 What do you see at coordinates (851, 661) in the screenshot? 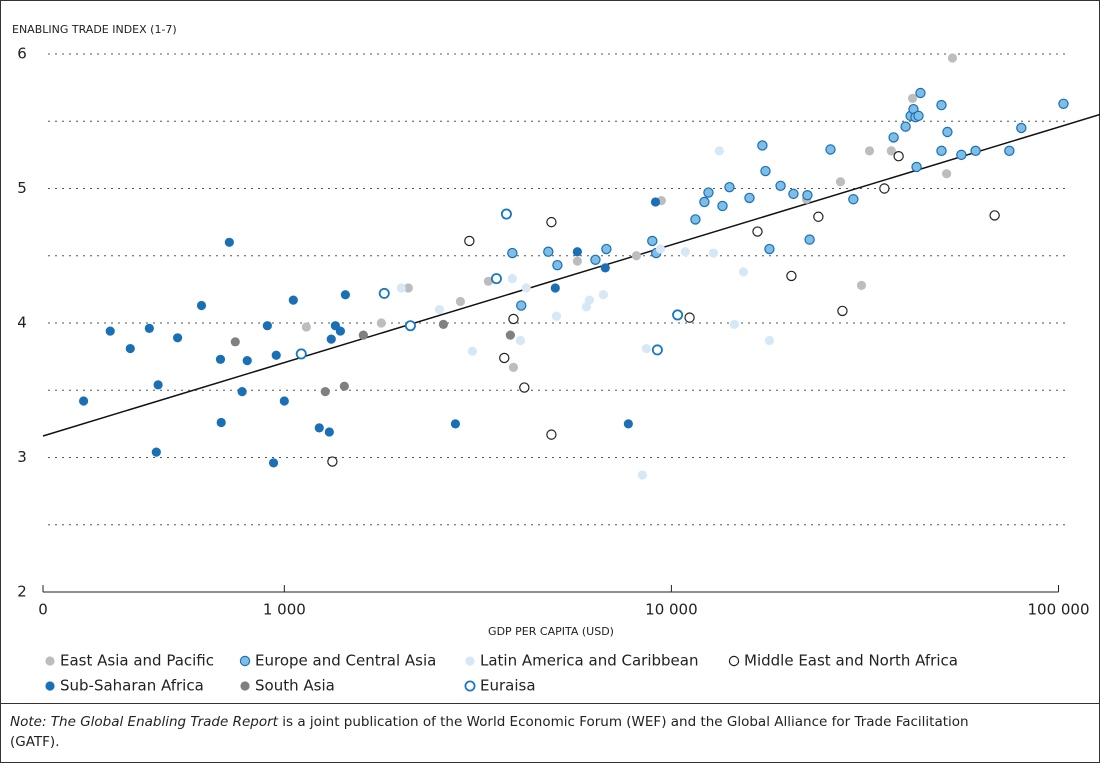
I see `legend-label: Middle East and North Africa` at bounding box center [851, 661].